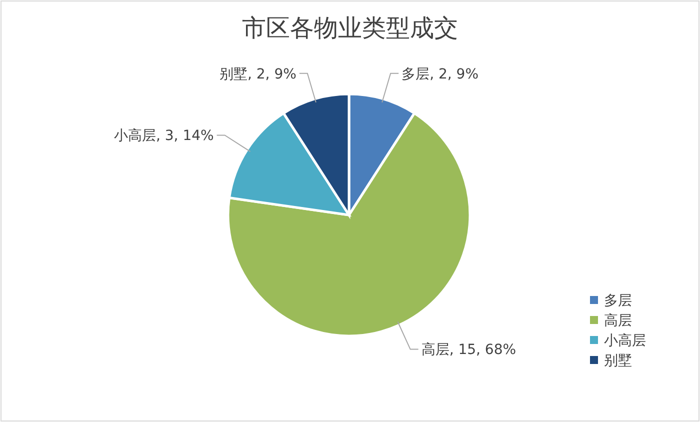 The width and height of the screenshot is (700, 422). I want to click on chart-title: 市区各物业类型成交, so click(350, 28).